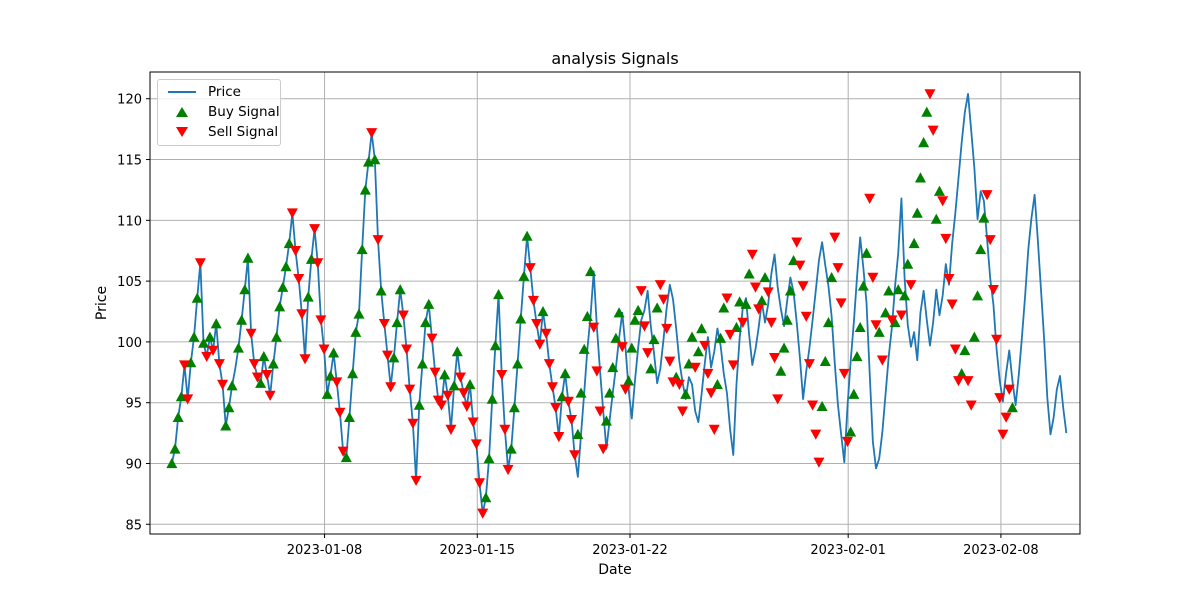 This screenshot has width=1200, height=604. I want to click on legend-entry-price: Price, so click(203, 92).